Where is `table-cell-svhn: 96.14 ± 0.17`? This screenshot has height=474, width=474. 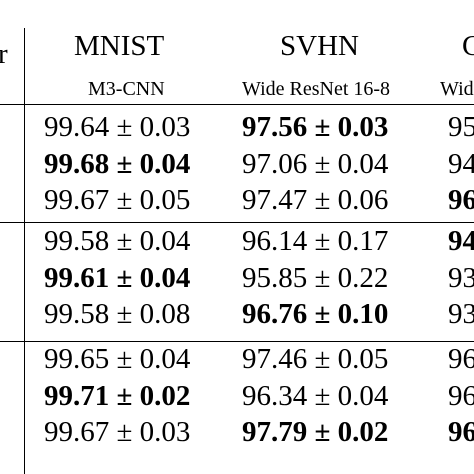
table-cell-svhn: 96.14 ± 0.17 is located at coordinates (315, 241).